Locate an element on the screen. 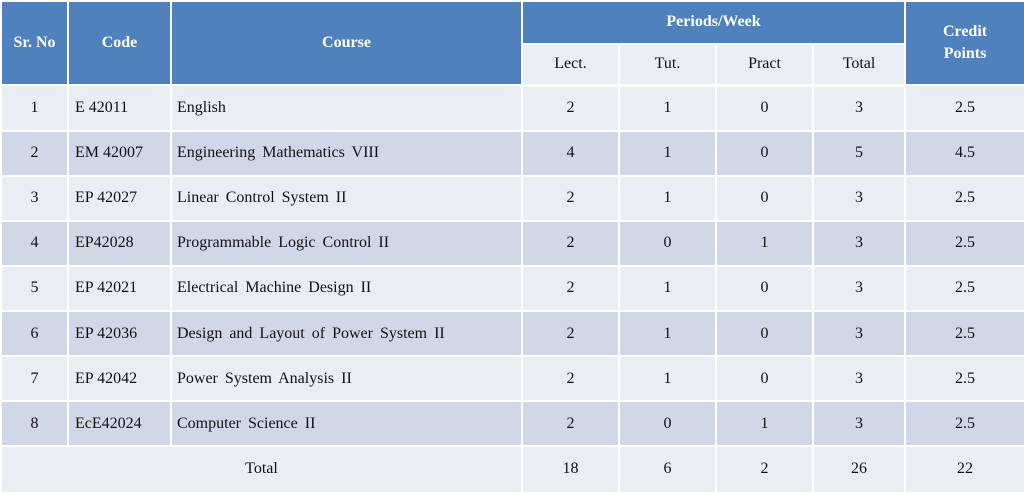 The image size is (1024, 494). cell-sr: 5 is located at coordinates (34, 288).